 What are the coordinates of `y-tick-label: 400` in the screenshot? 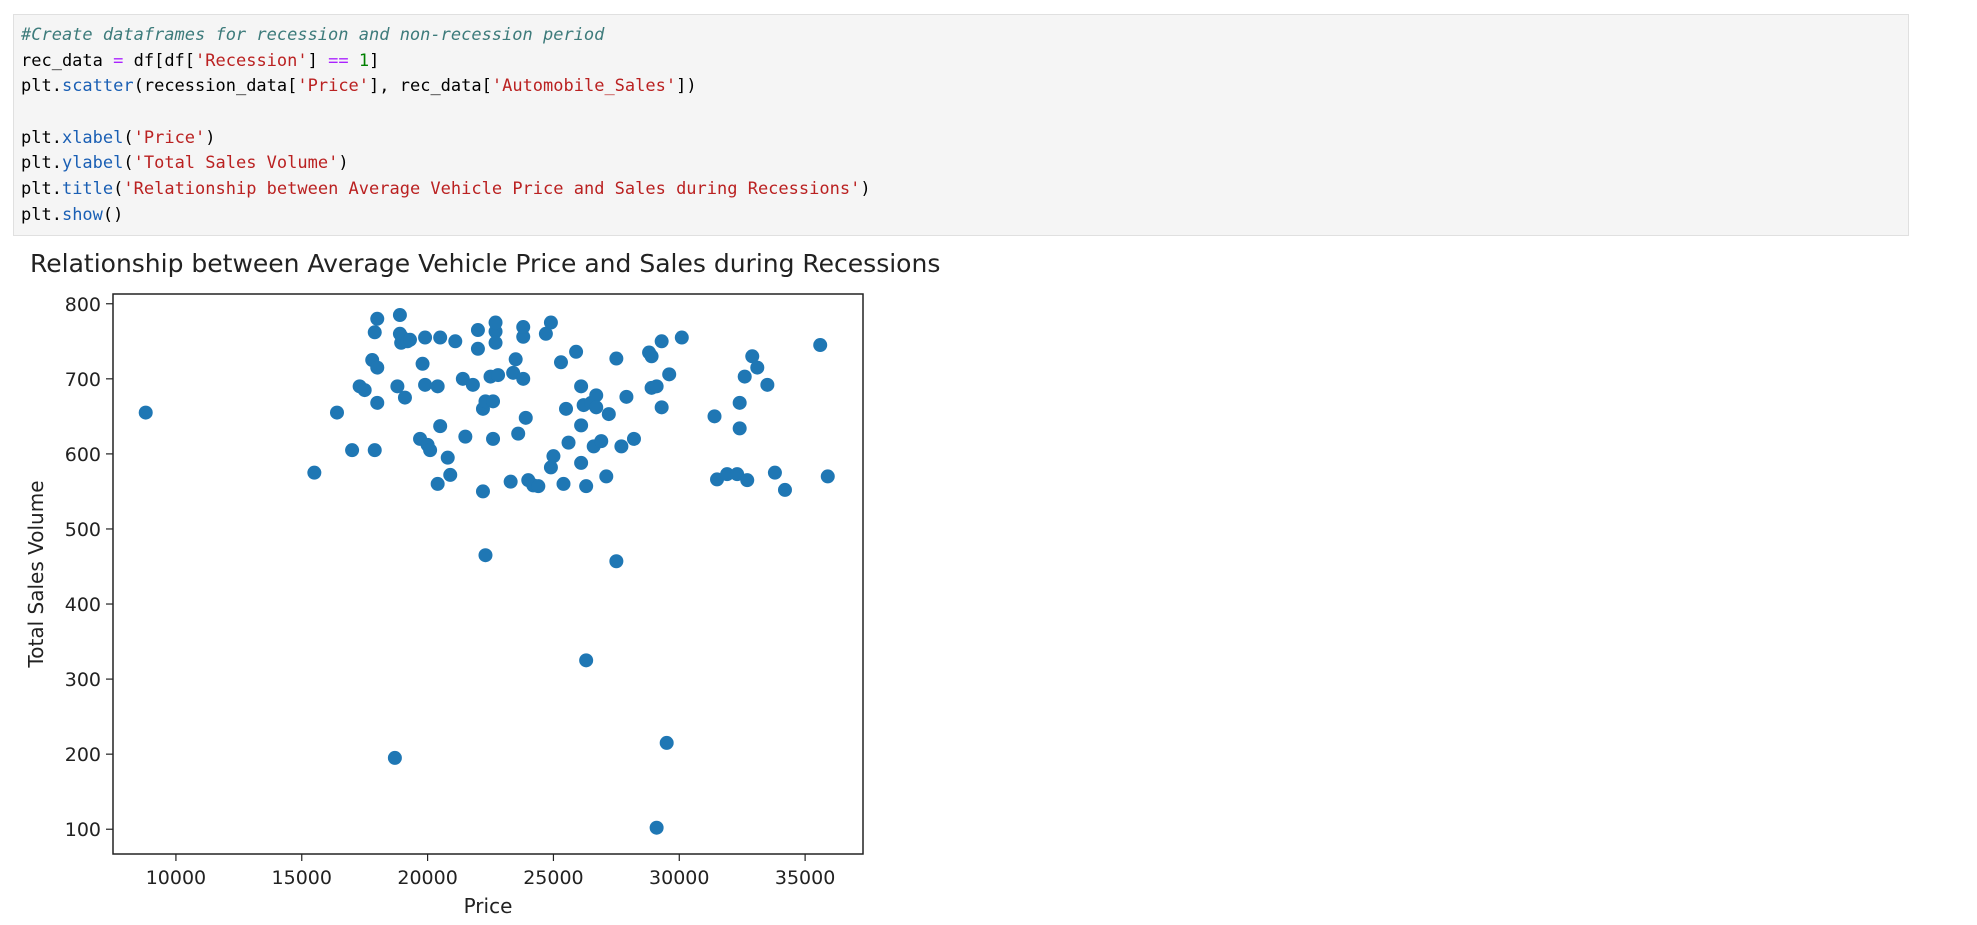 It's located at (83, 605).